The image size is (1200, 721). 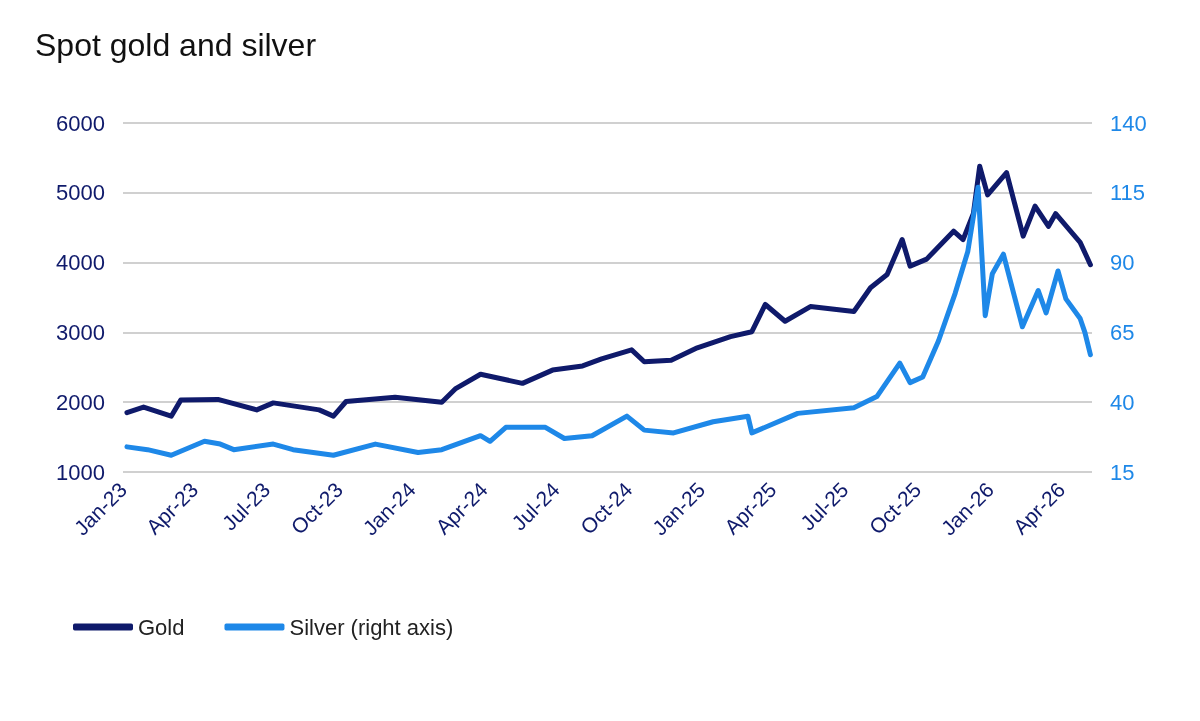 I want to click on y-tick-label: 1000, so click(x=80, y=472).